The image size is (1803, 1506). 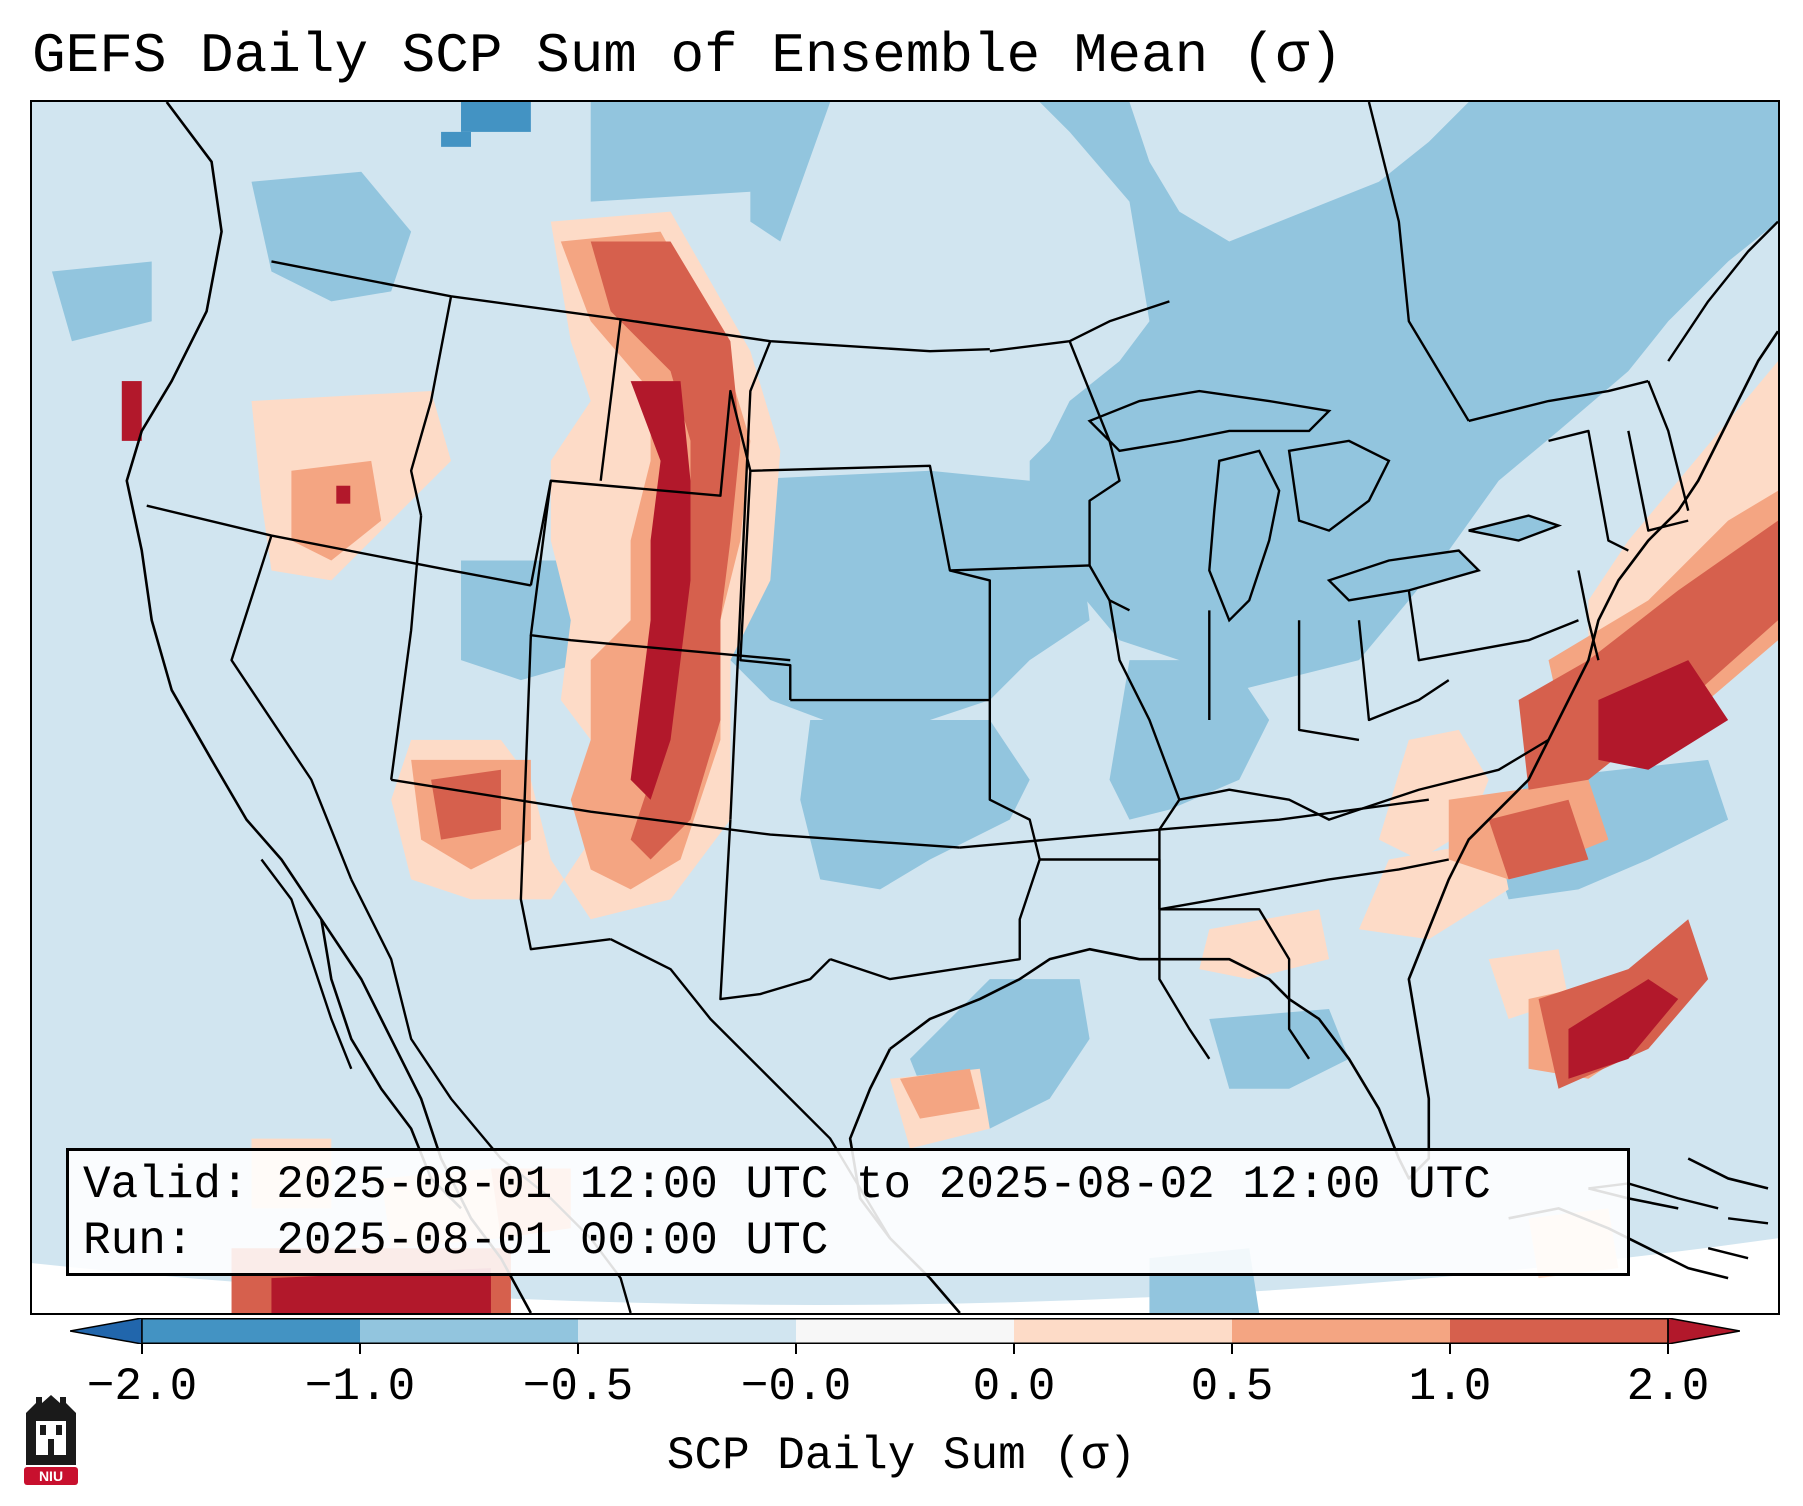 I want to click on colorbar-tick-label: −0.5, so click(x=578, y=1387).